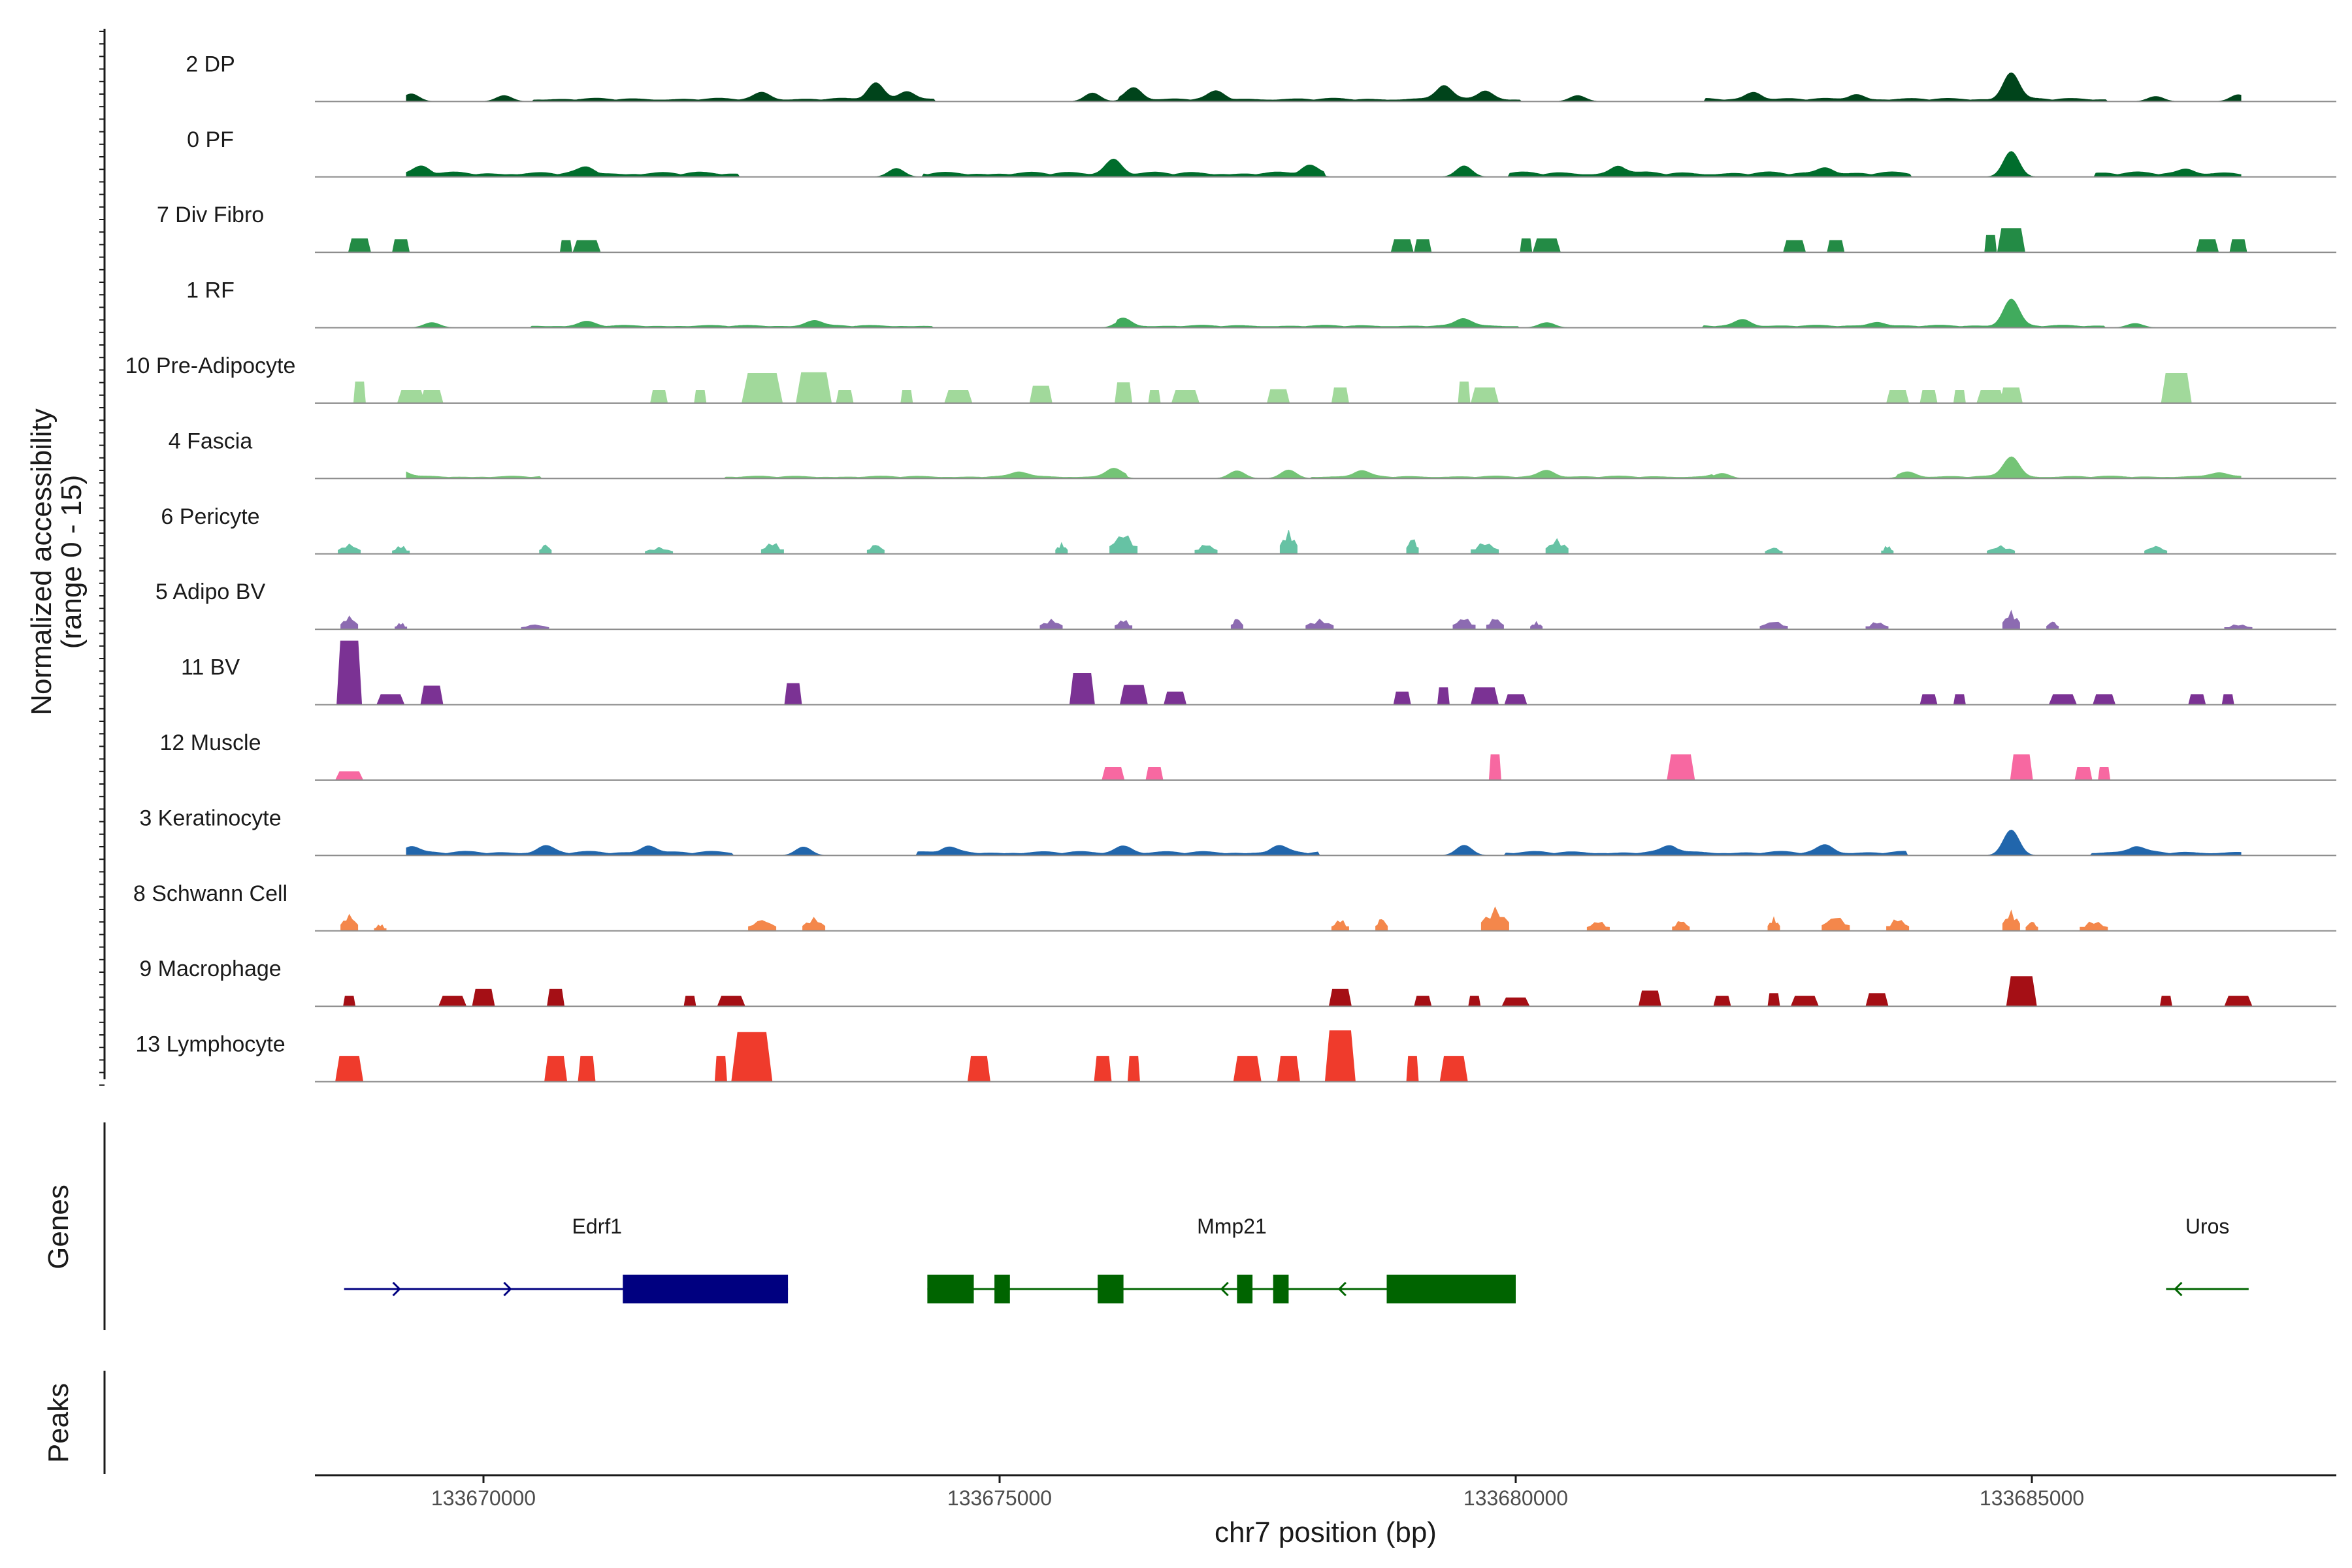 The width and height of the screenshot is (2352, 1568). Describe the element at coordinates (210, 290) in the screenshot. I see `track-label: 1 RF` at that location.